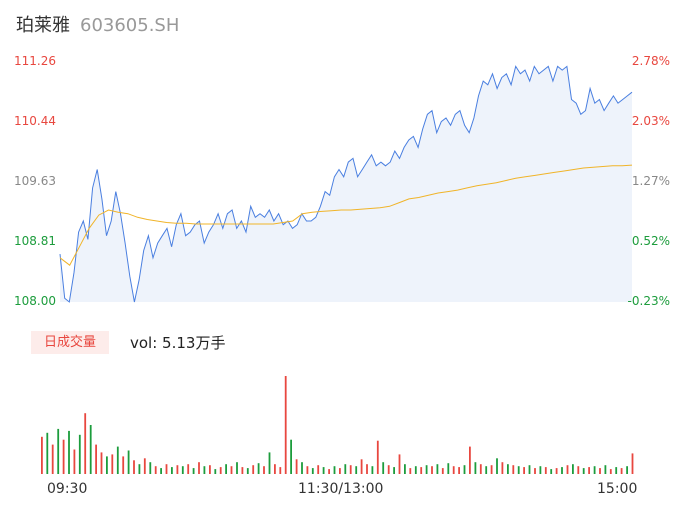  I want to click on stock-code: 603605.SH, so click(130, 25).